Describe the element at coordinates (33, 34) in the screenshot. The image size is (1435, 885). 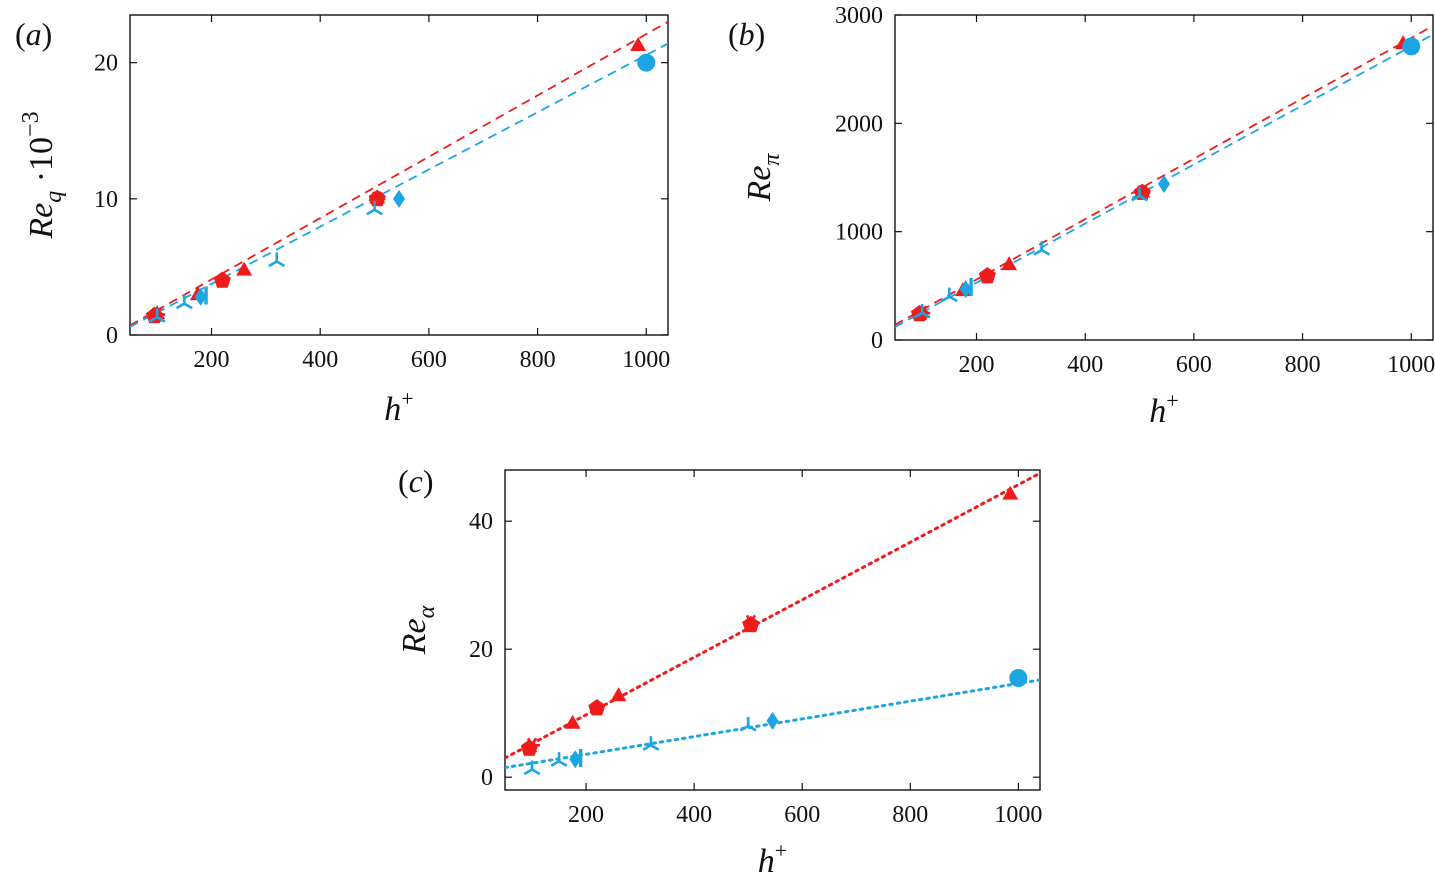
I see `panel-label: (a)` at that location.